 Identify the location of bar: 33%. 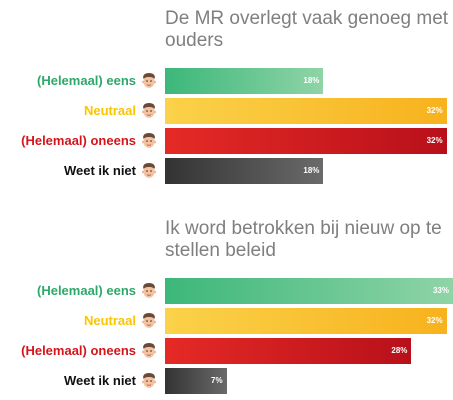
(309, 291).